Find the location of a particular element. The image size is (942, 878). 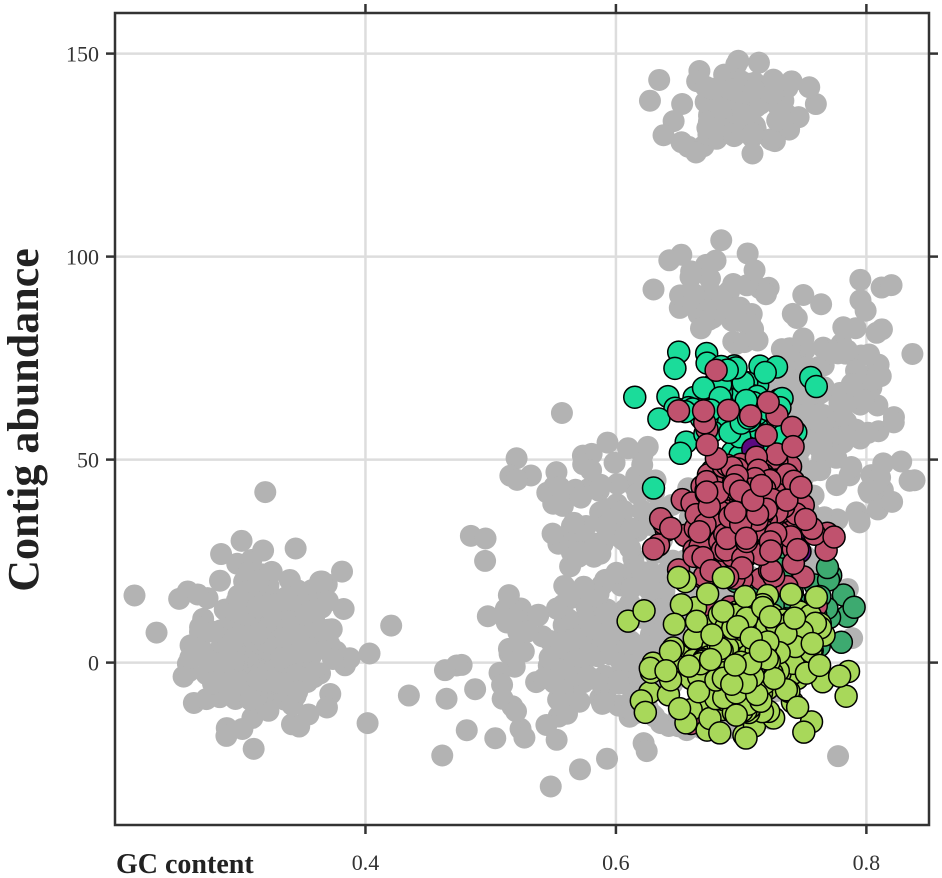

x-axis-title: GC content is located at coordinates (185, 863).